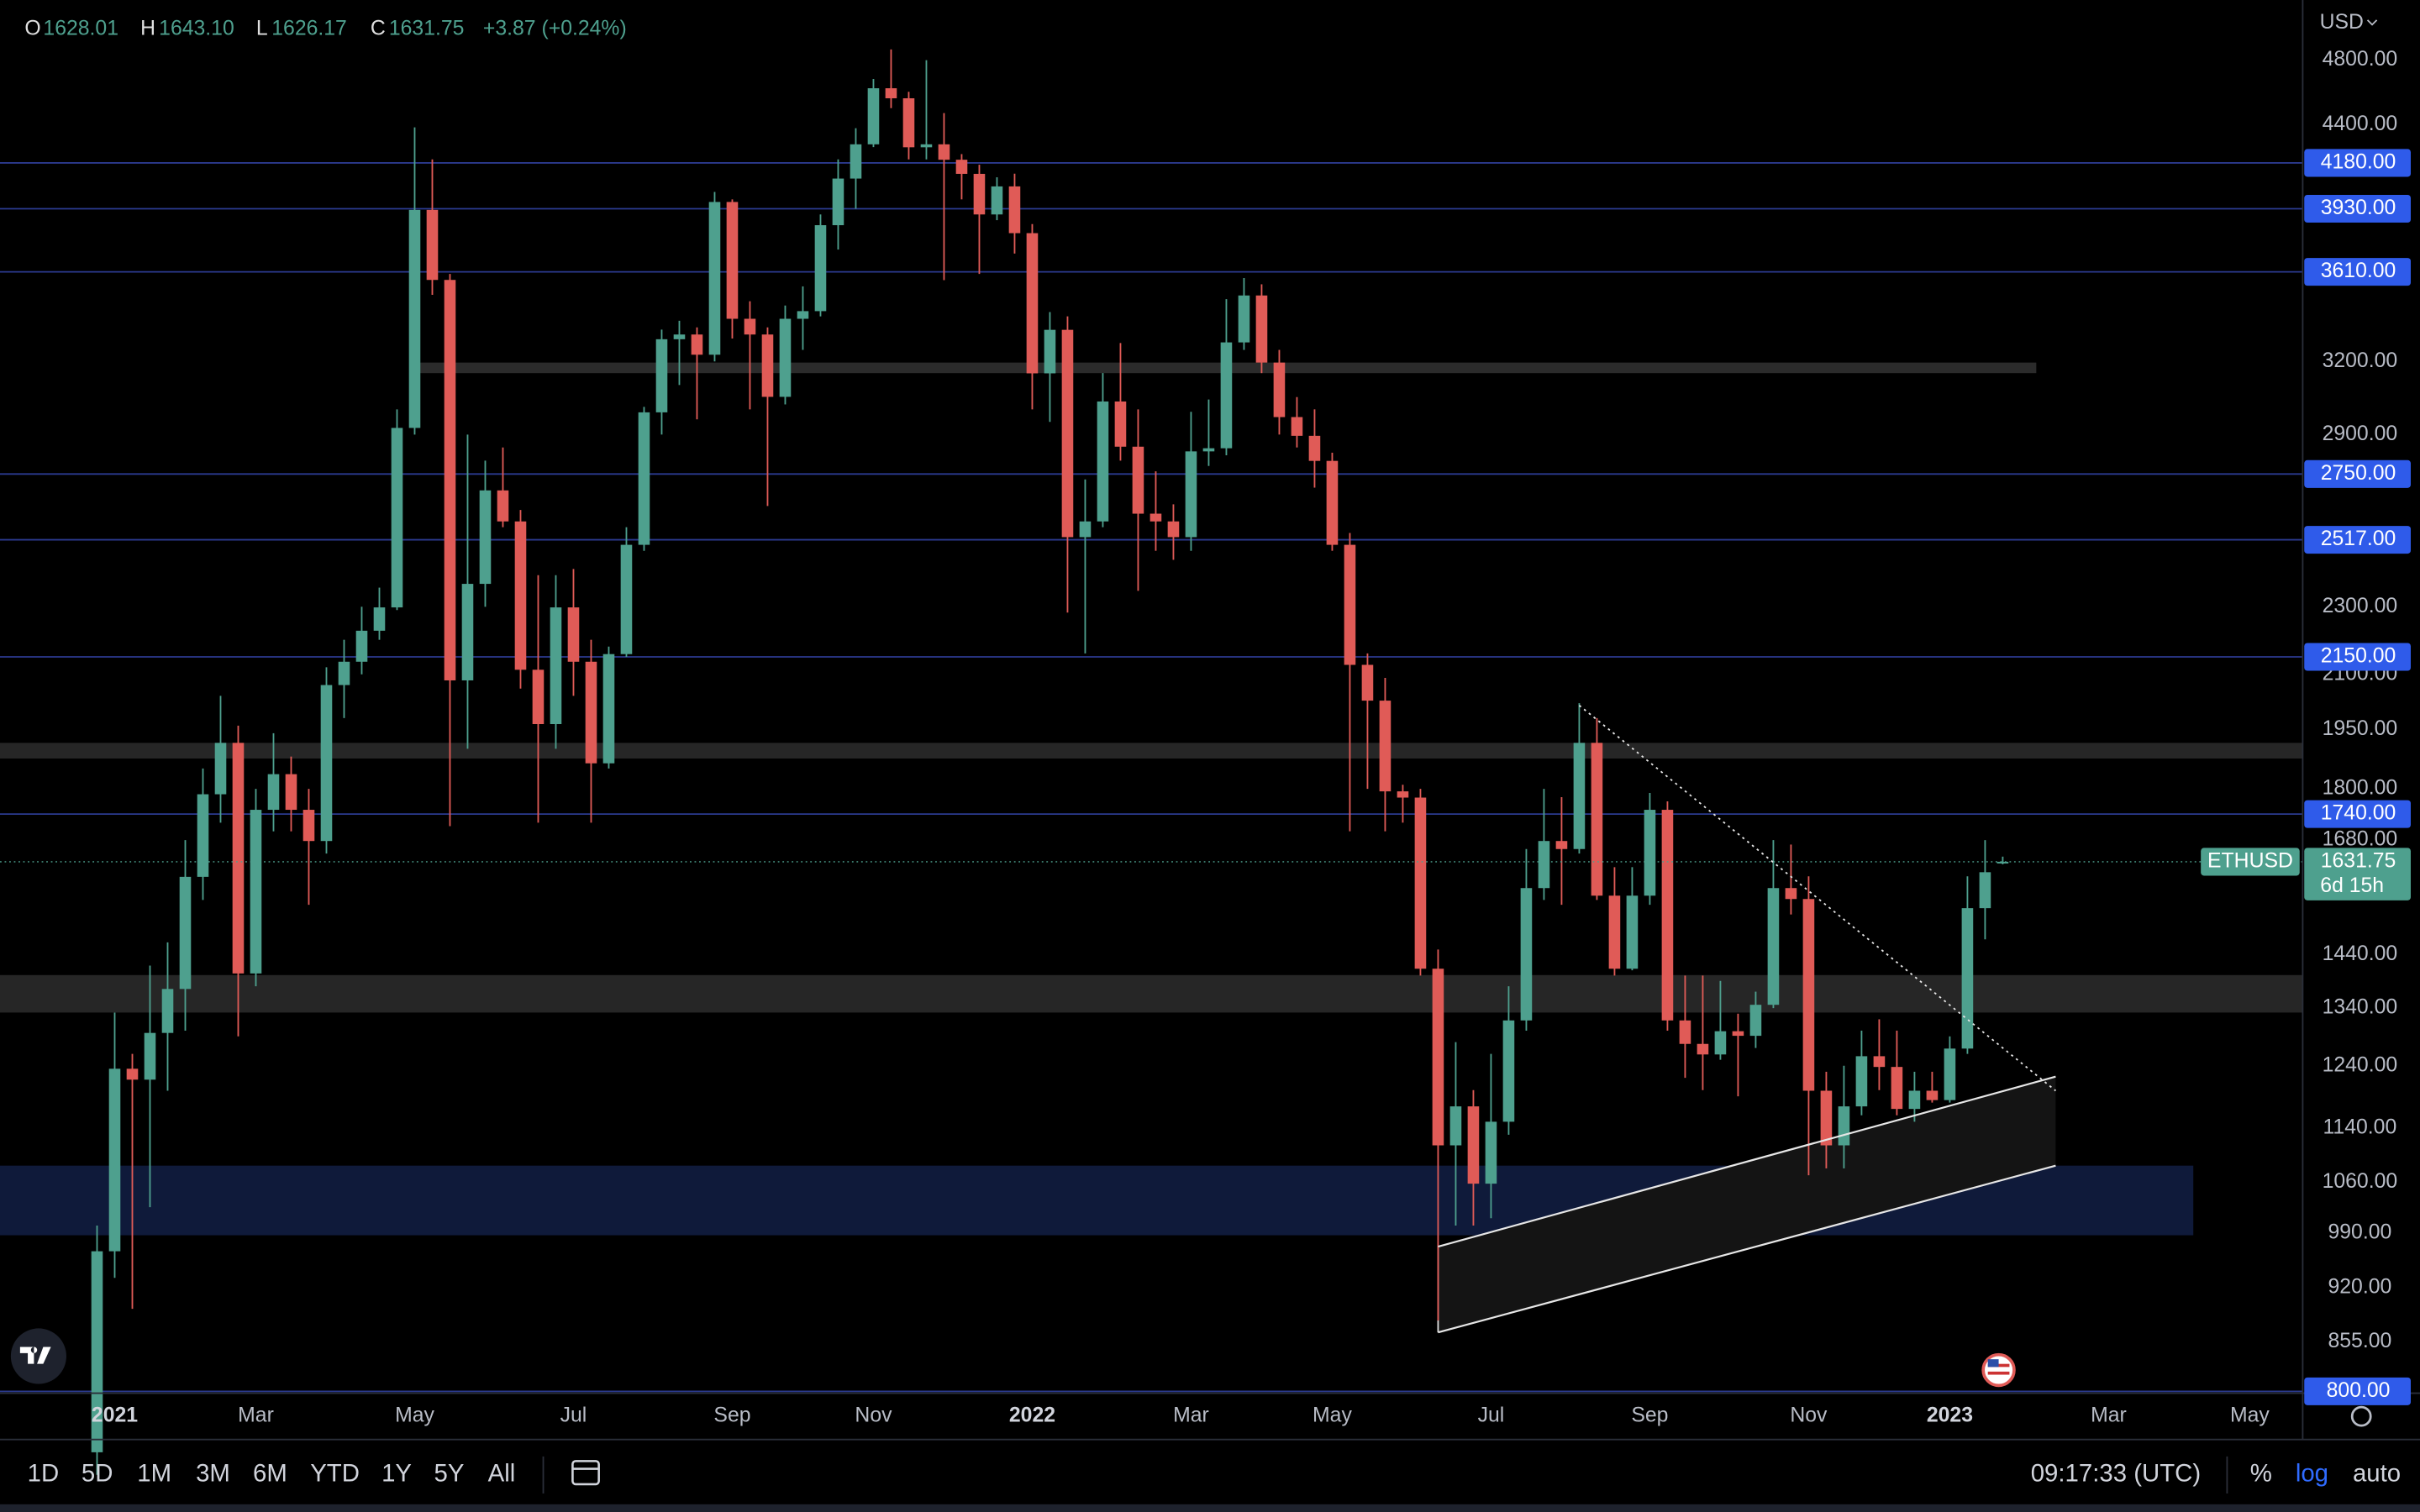 The height and width of the screenshot is (1512, 2420). Describe the element at coordinates (154, 1474) in the screenshot. I see `range-button: 1M` at that location.